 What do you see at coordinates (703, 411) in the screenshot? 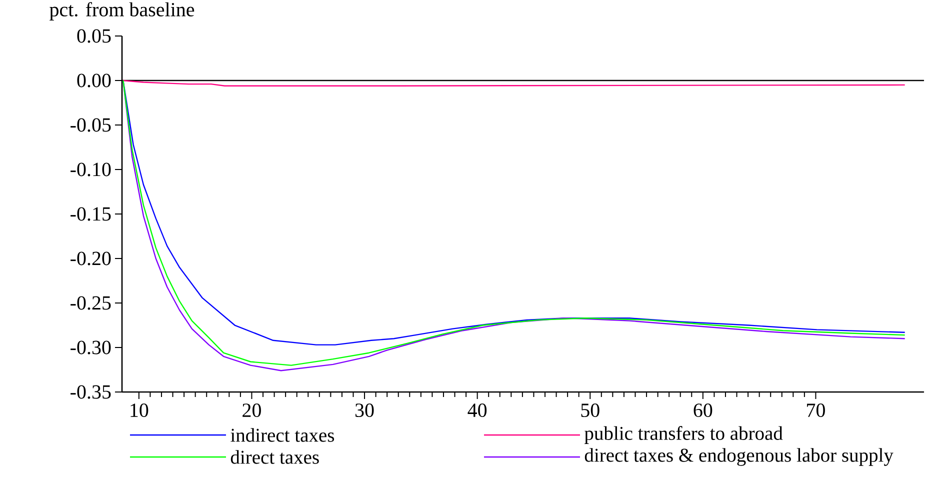
I see `x-tick-label: 60` at bounding box center [703, 411].